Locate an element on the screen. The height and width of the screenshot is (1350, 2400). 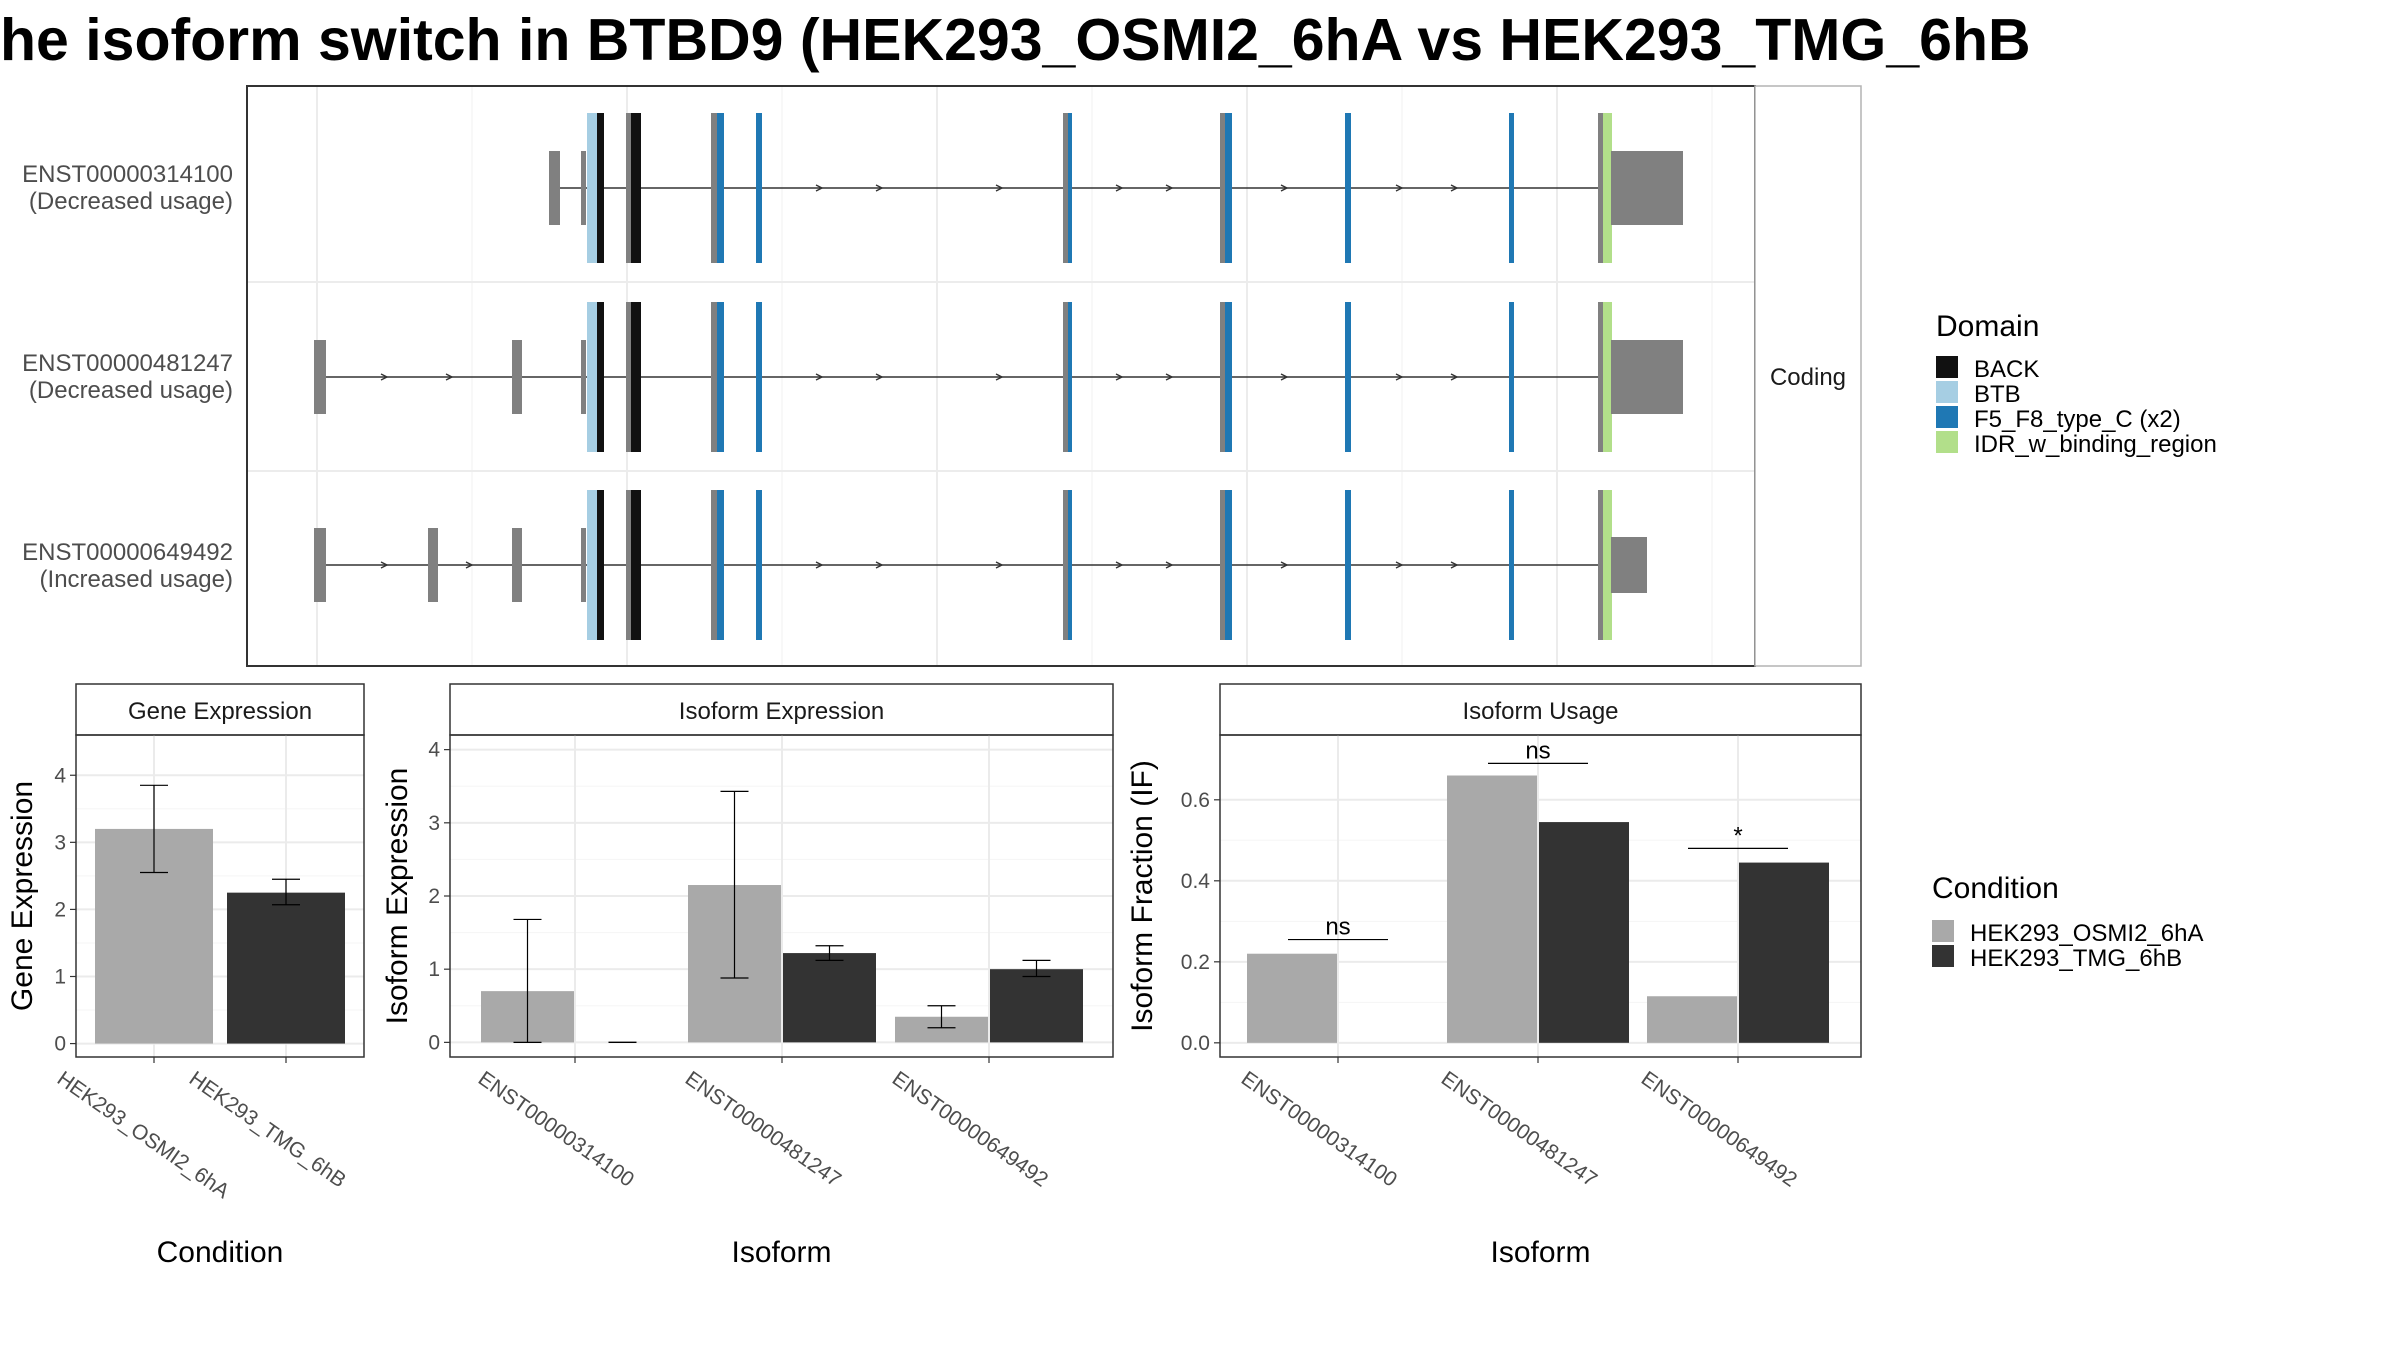
domain-swatch-idr is located at coordinates (1947, 442).